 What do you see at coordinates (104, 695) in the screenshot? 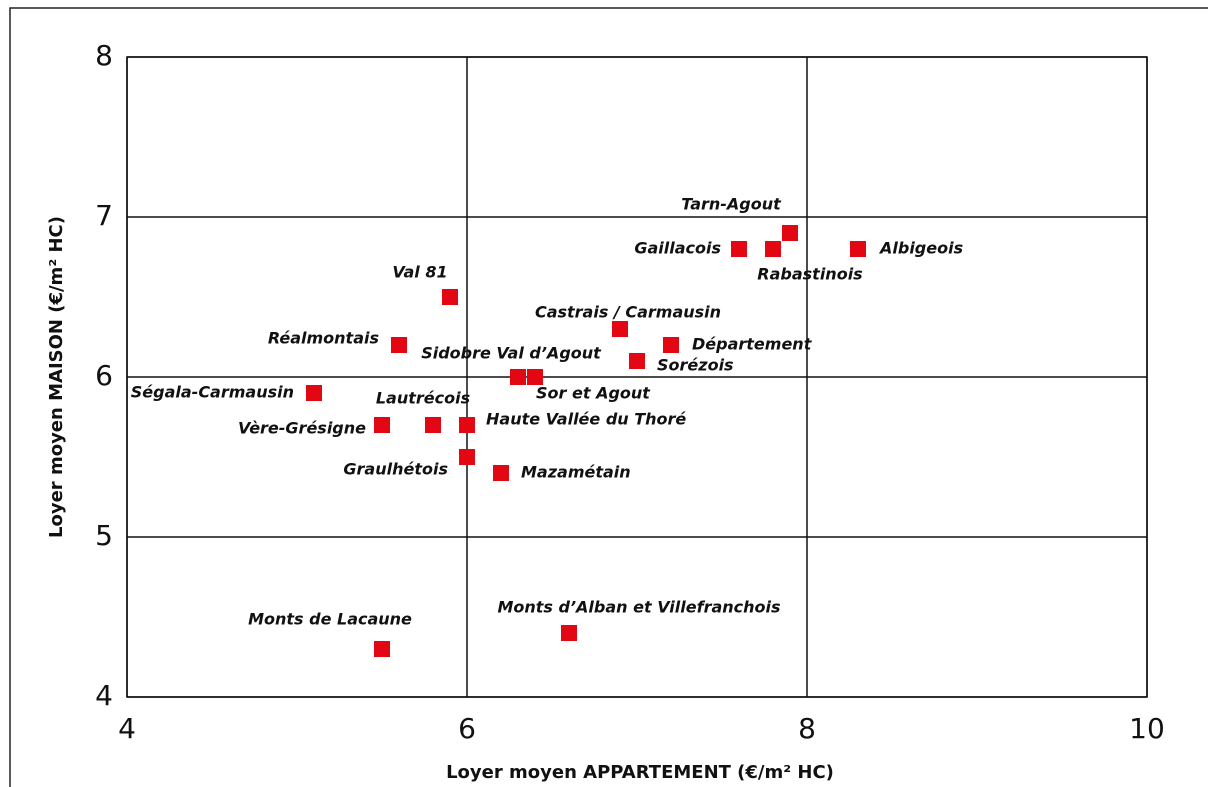
I see `y-tick-label: 4` at bounding box center [104, 695].